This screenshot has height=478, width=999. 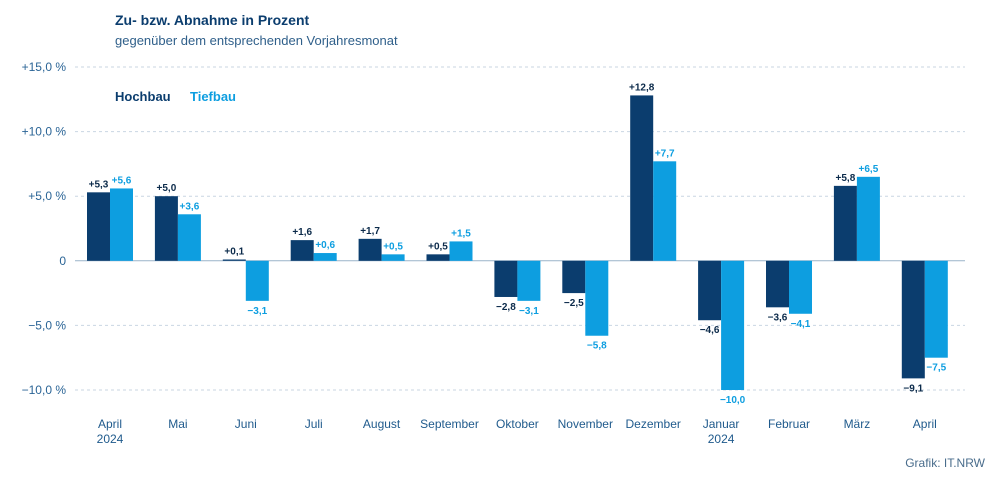 I want to click on y-tick-label: +15,0 %, so click(x=44, y=67).